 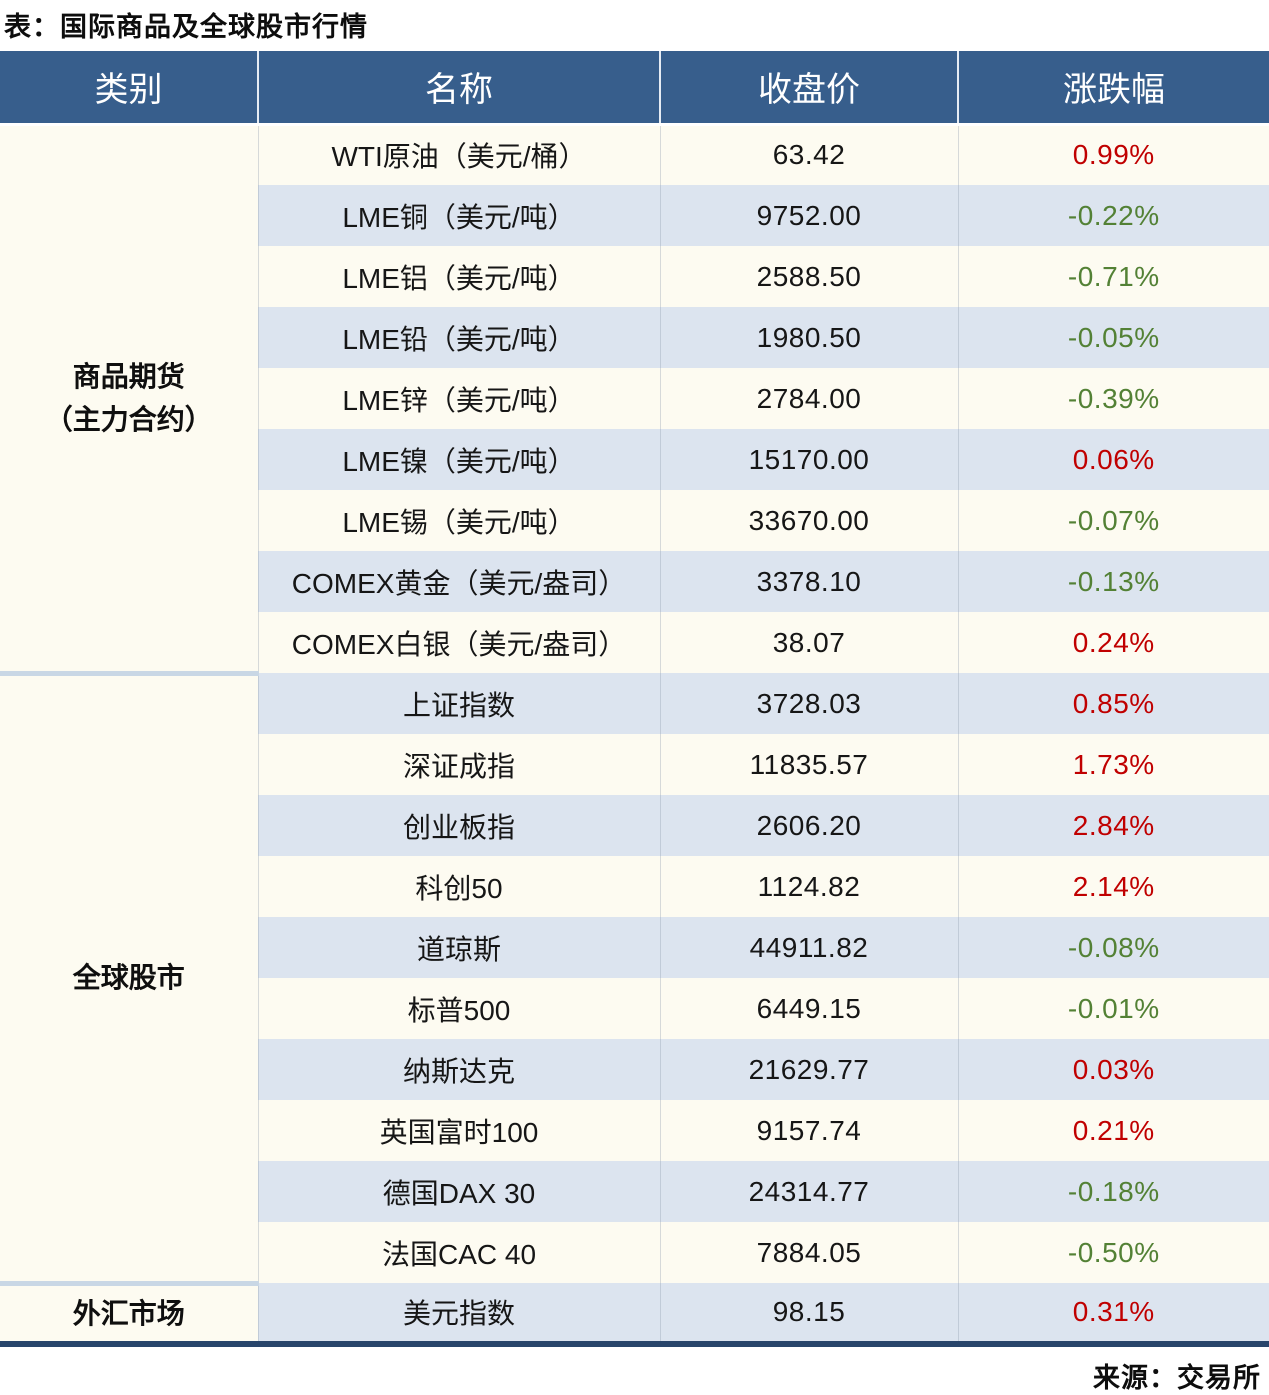 I want to click on close-price-value: 1980.50, so click(x=808, y=337).